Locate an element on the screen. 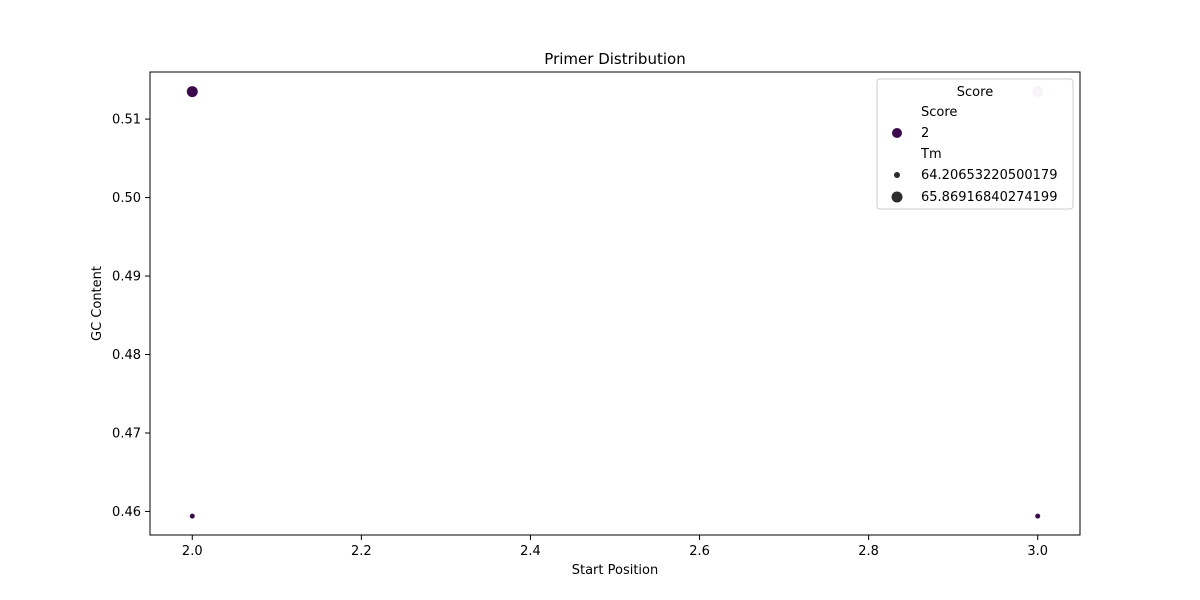 The image size is (1200, 600). x-tick-label: 2.4 is located at coordinates (530, 551).